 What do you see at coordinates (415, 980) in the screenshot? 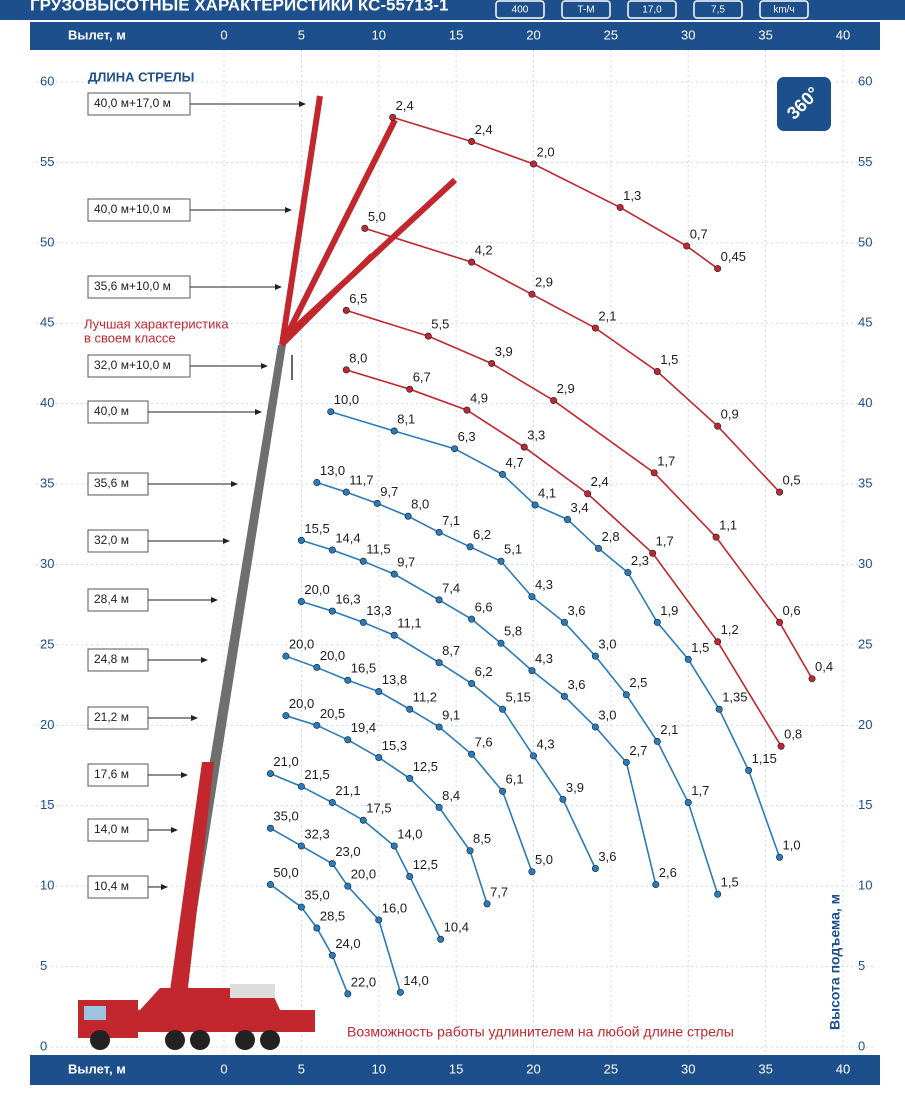
I see `load-label: 14,0` at bounding box center [415, 980].